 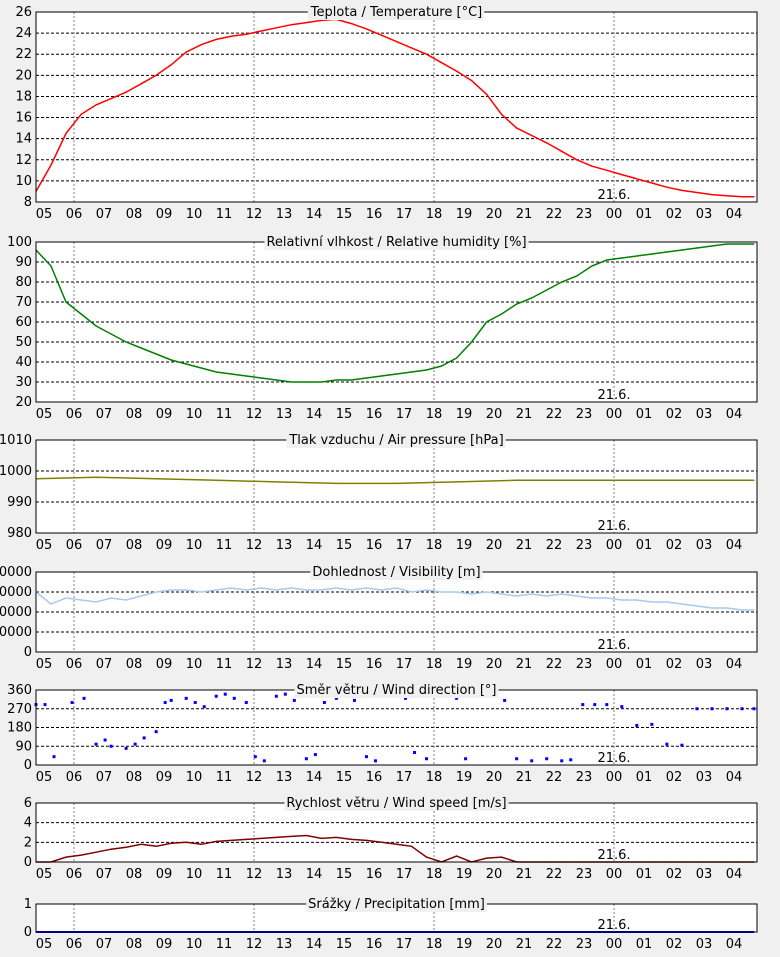 What do you see at coordinates (254, 214) in the screenshot?
I see `x-tick-label: 12` at bounding box center [254, 214].